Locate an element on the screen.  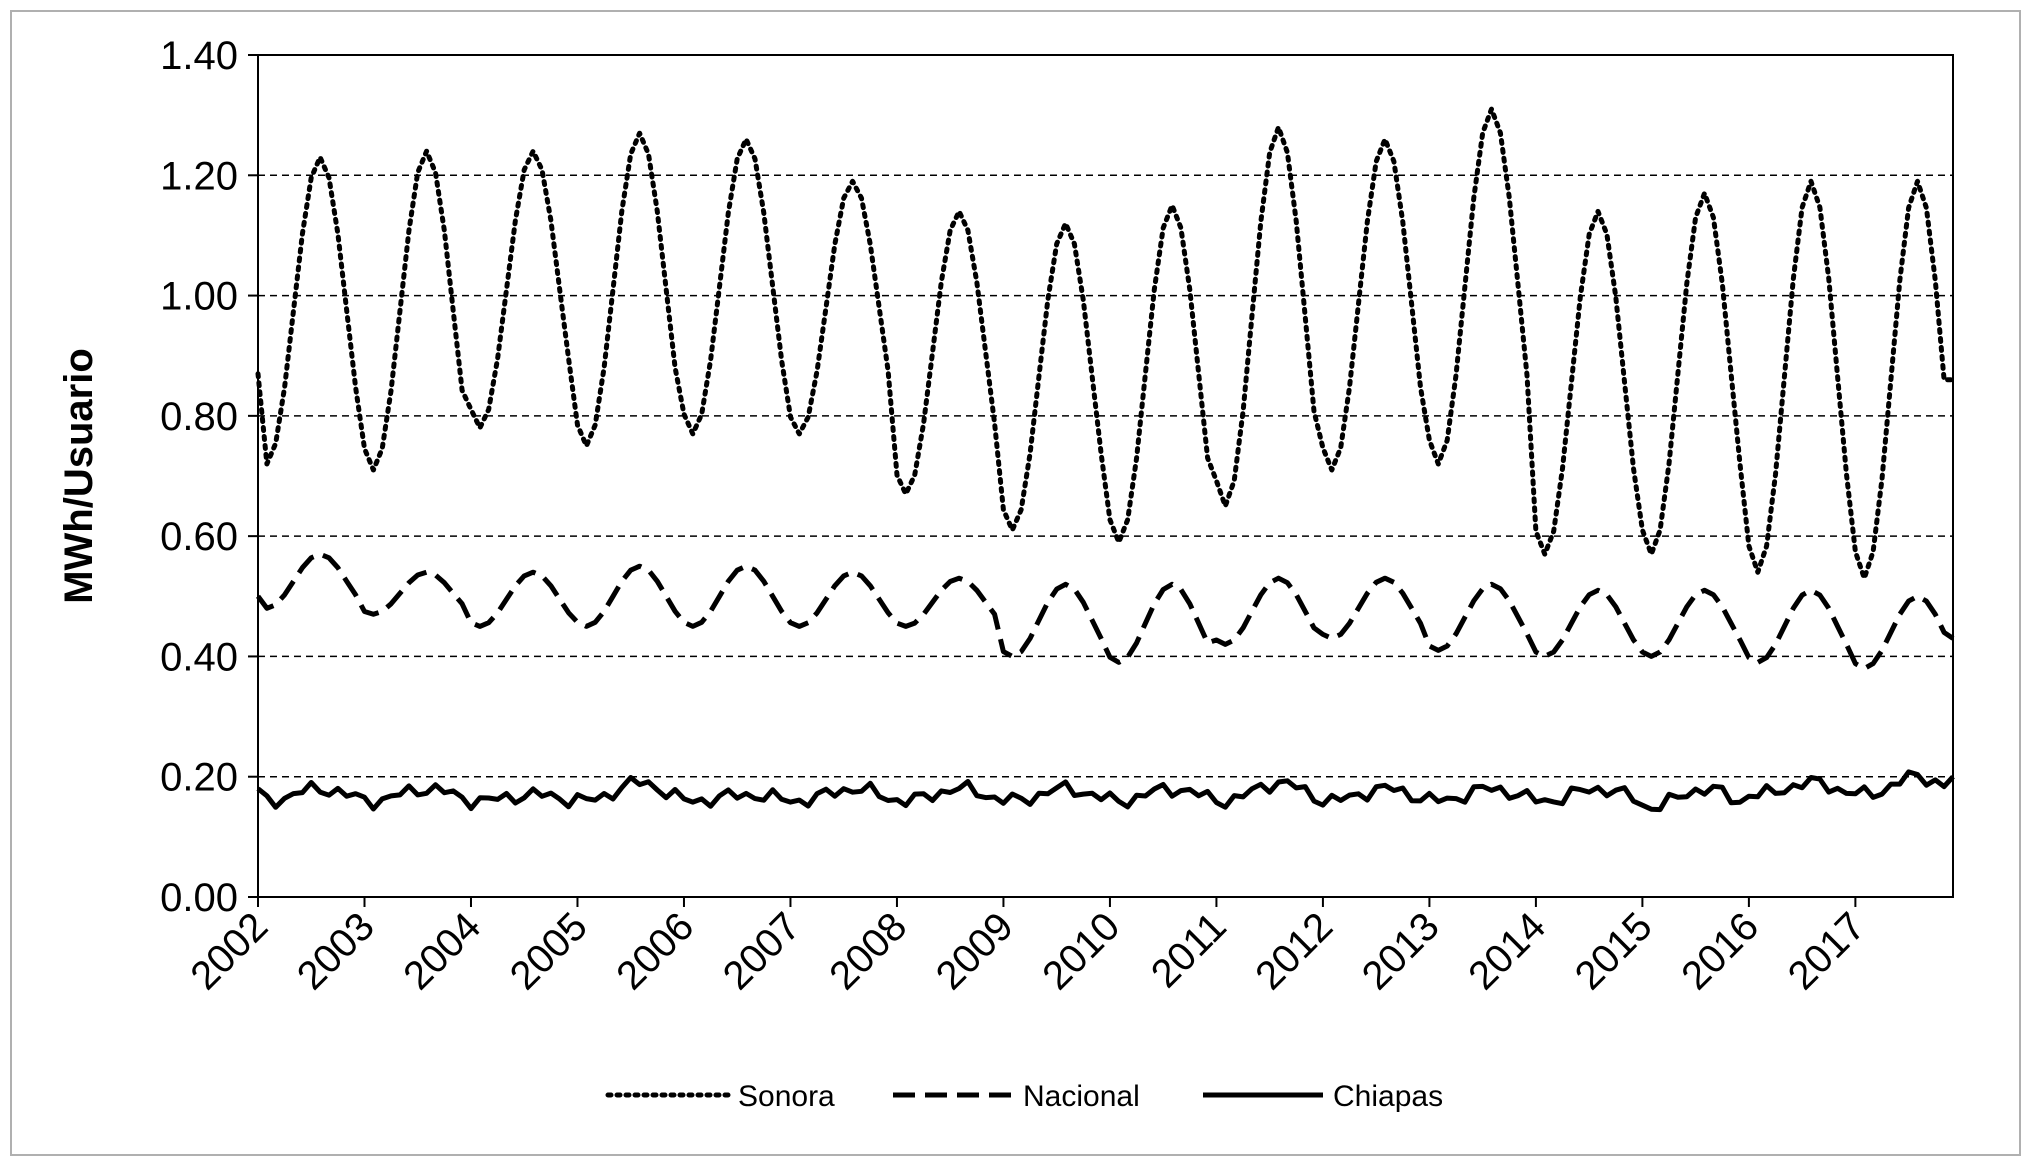
y-tick-label: 0.60 is located at coordinates (199, 537).